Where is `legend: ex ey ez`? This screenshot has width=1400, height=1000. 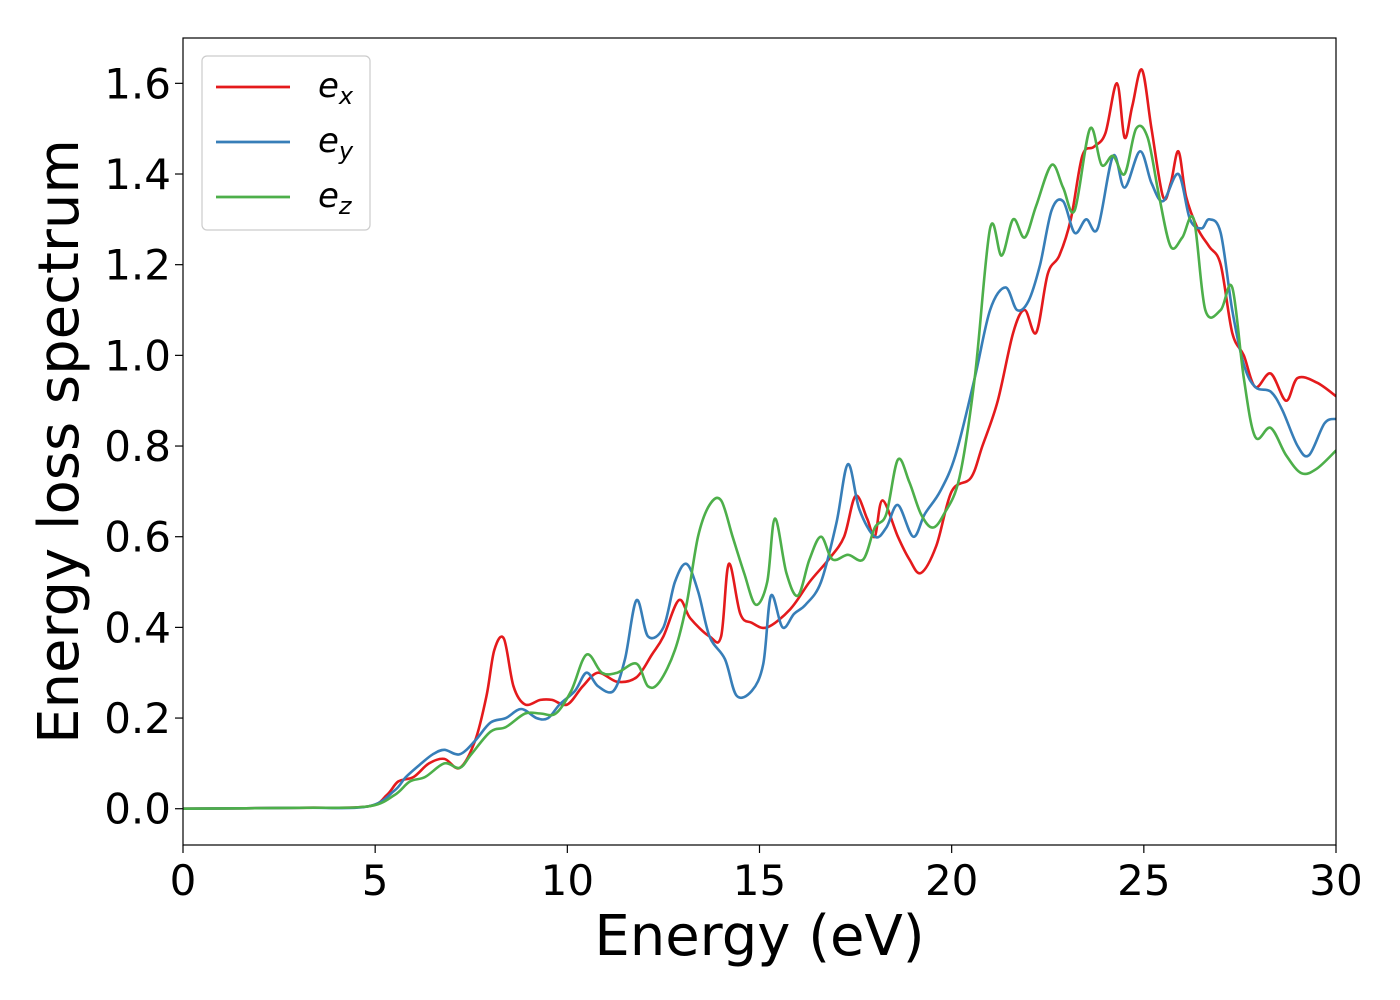 legend: ex ey ez is located at coordinates (286, 143).